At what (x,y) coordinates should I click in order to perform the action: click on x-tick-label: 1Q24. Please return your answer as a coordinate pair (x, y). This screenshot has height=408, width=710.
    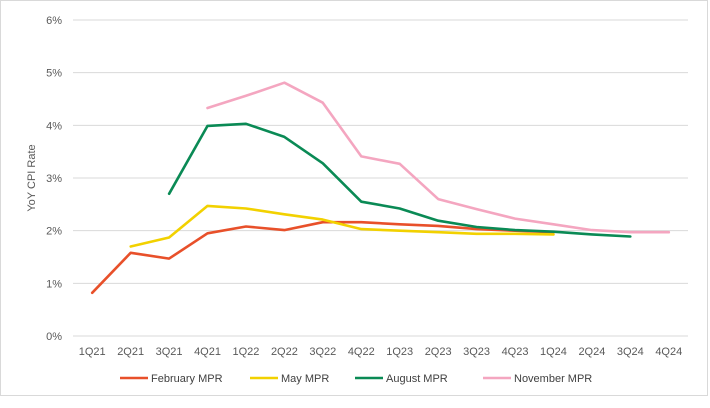
    Looking at the image, I should click on (553, 352).